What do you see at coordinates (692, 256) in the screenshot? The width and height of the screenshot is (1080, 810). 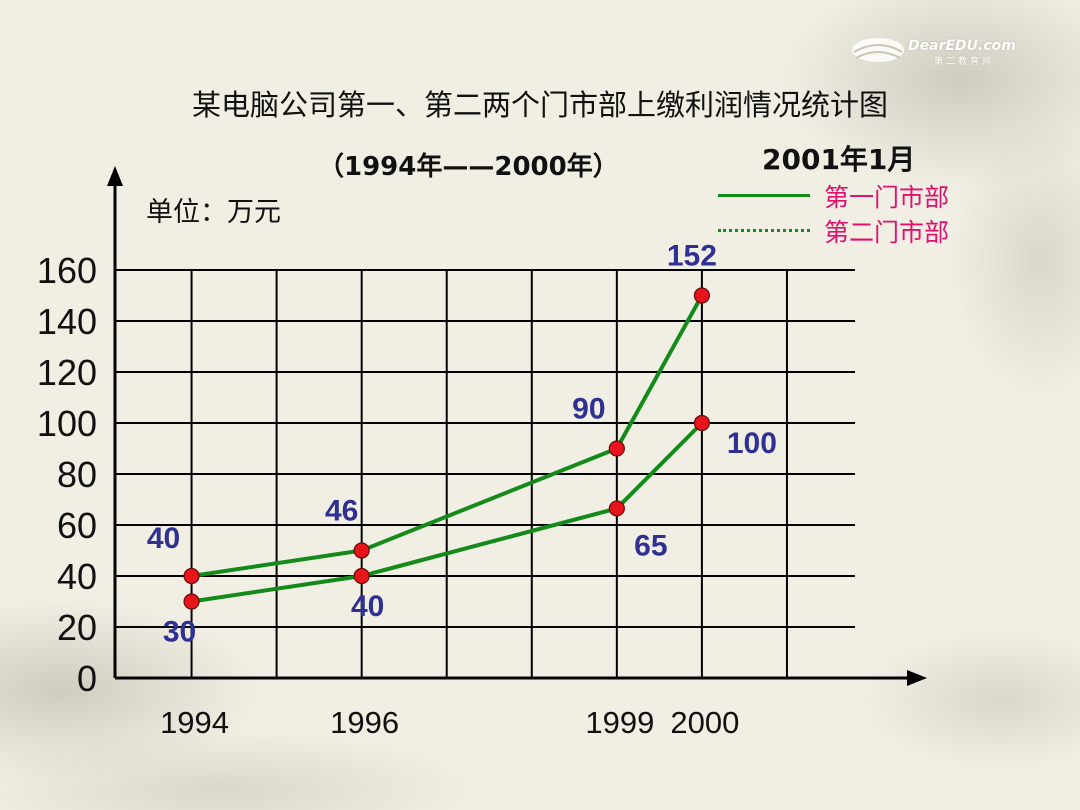 I see `data-label-s1: 152` at bounding box center [692, 256].